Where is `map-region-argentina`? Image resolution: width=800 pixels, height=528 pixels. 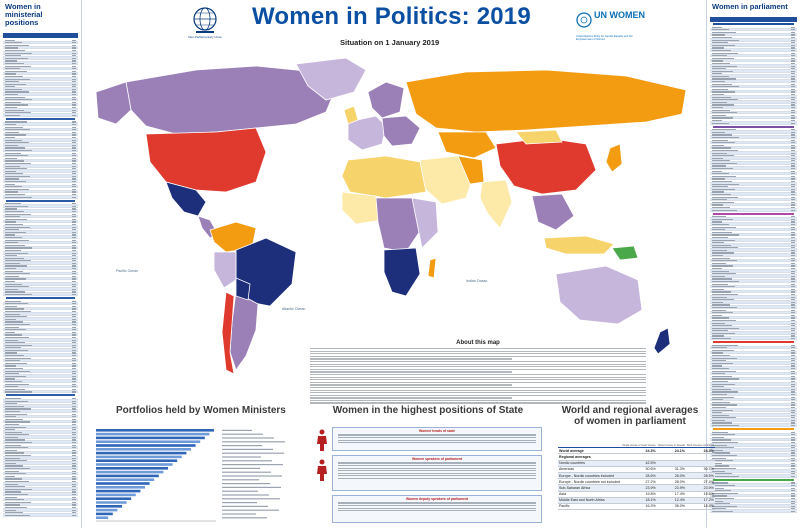
map-region-argentina is located at coordinates (244, 331).